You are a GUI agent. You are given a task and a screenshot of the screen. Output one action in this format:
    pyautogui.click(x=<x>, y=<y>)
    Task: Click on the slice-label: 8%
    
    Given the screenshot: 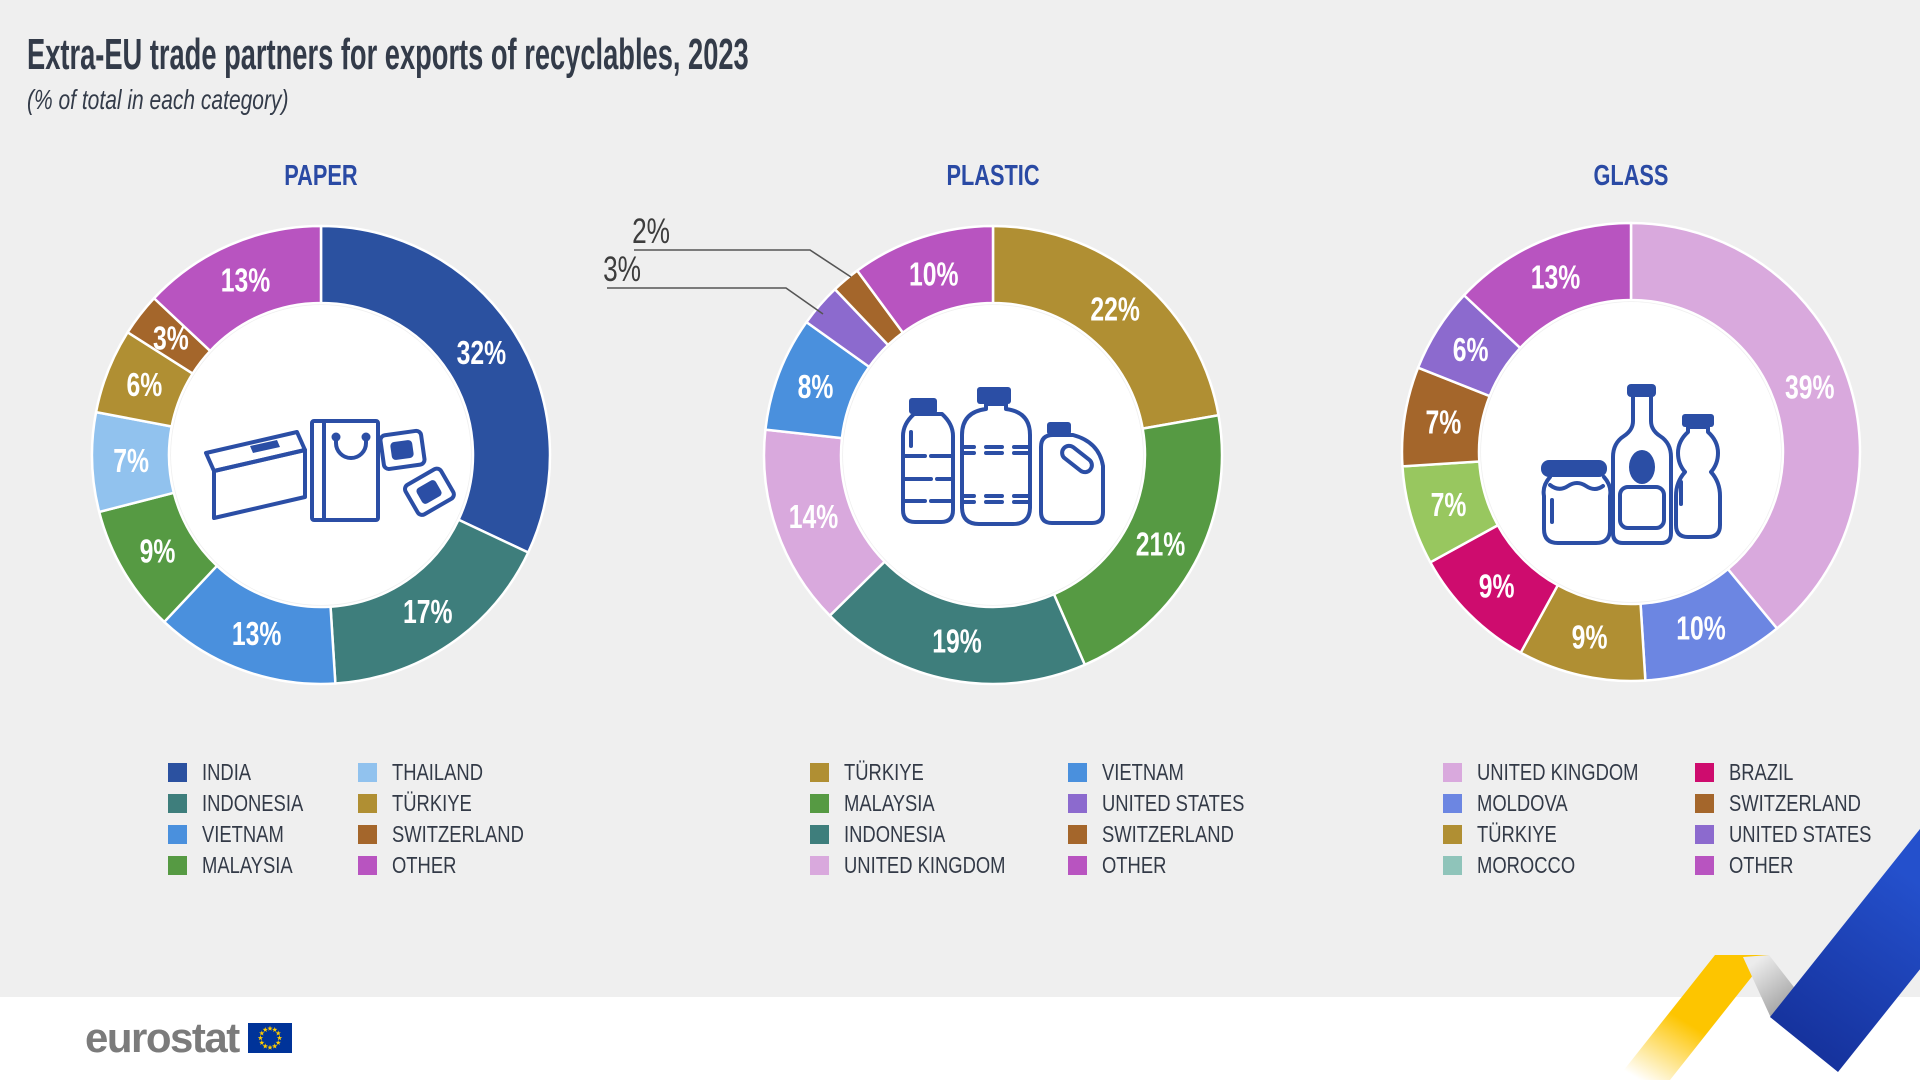 What is the action you would take?
    pyautogui.click(x=816, y=388)
    